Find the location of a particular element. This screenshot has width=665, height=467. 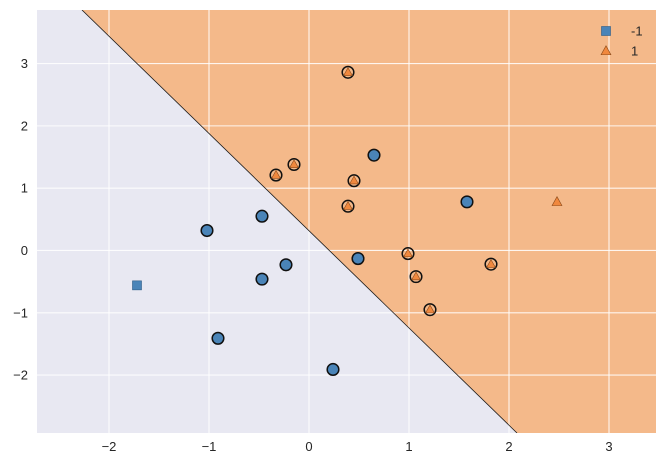

x-tick-label: 1 is located at coordinates (408, 446).